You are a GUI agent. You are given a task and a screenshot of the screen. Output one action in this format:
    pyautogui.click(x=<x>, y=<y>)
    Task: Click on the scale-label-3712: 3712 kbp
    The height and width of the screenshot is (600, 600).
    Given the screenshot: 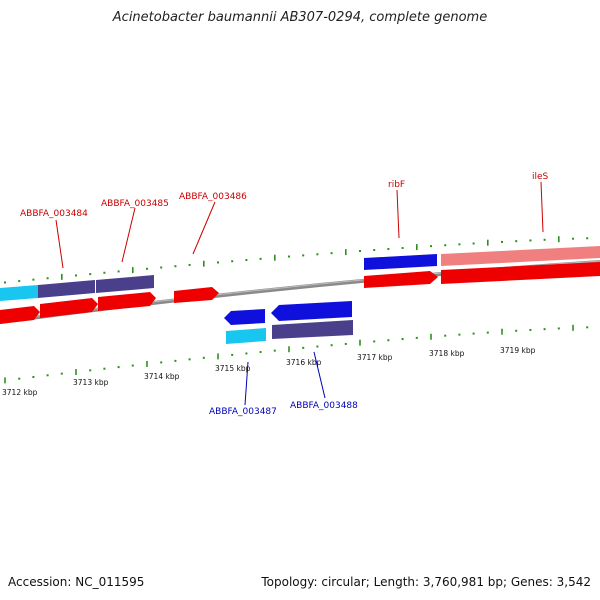 What is the action you would take?
    pyautogui.click(x=20, y=392)
    